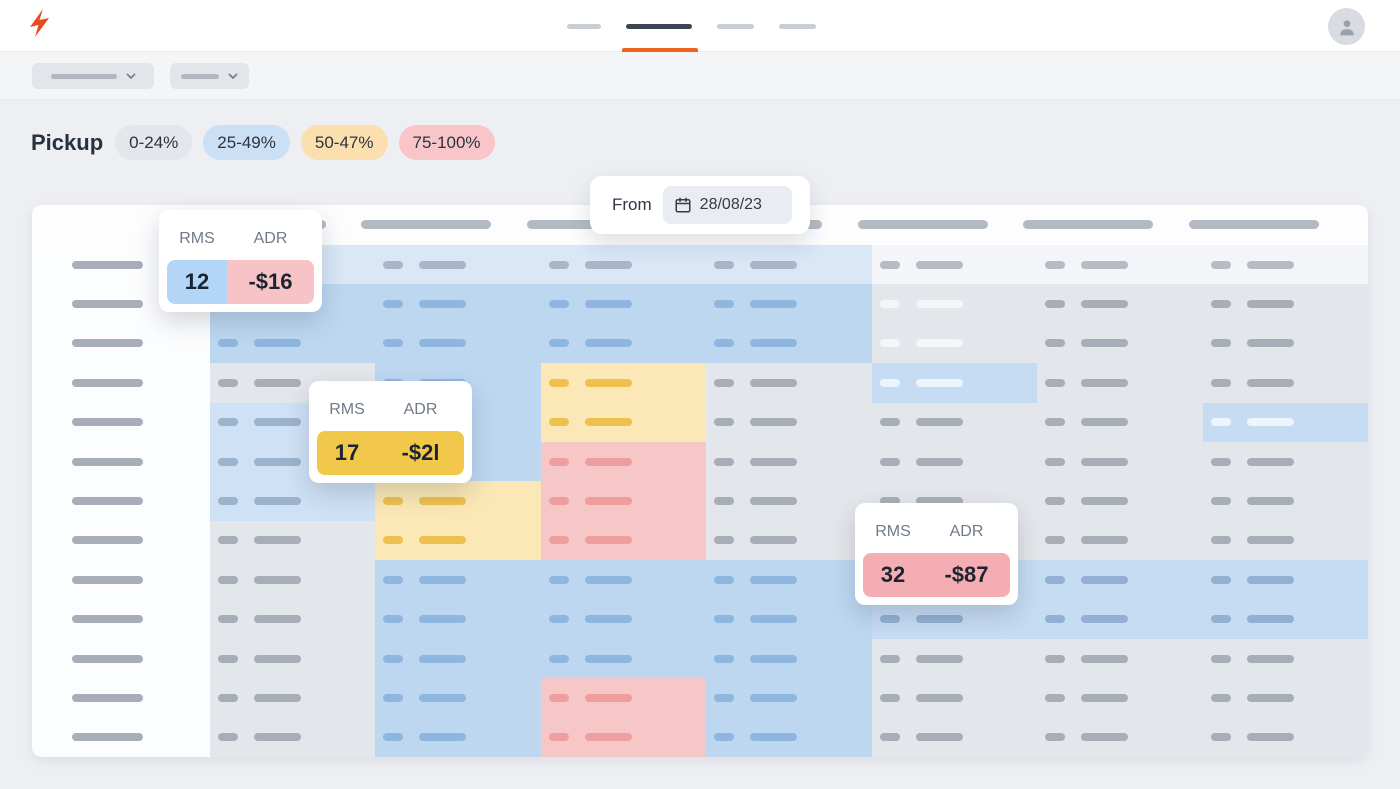 The image size is (1400, 789). What do you see at coordinates (246, 142) in the screenshot?
I see `legend-pill-25-49: 25-49%` at bounding box center [246, 142].